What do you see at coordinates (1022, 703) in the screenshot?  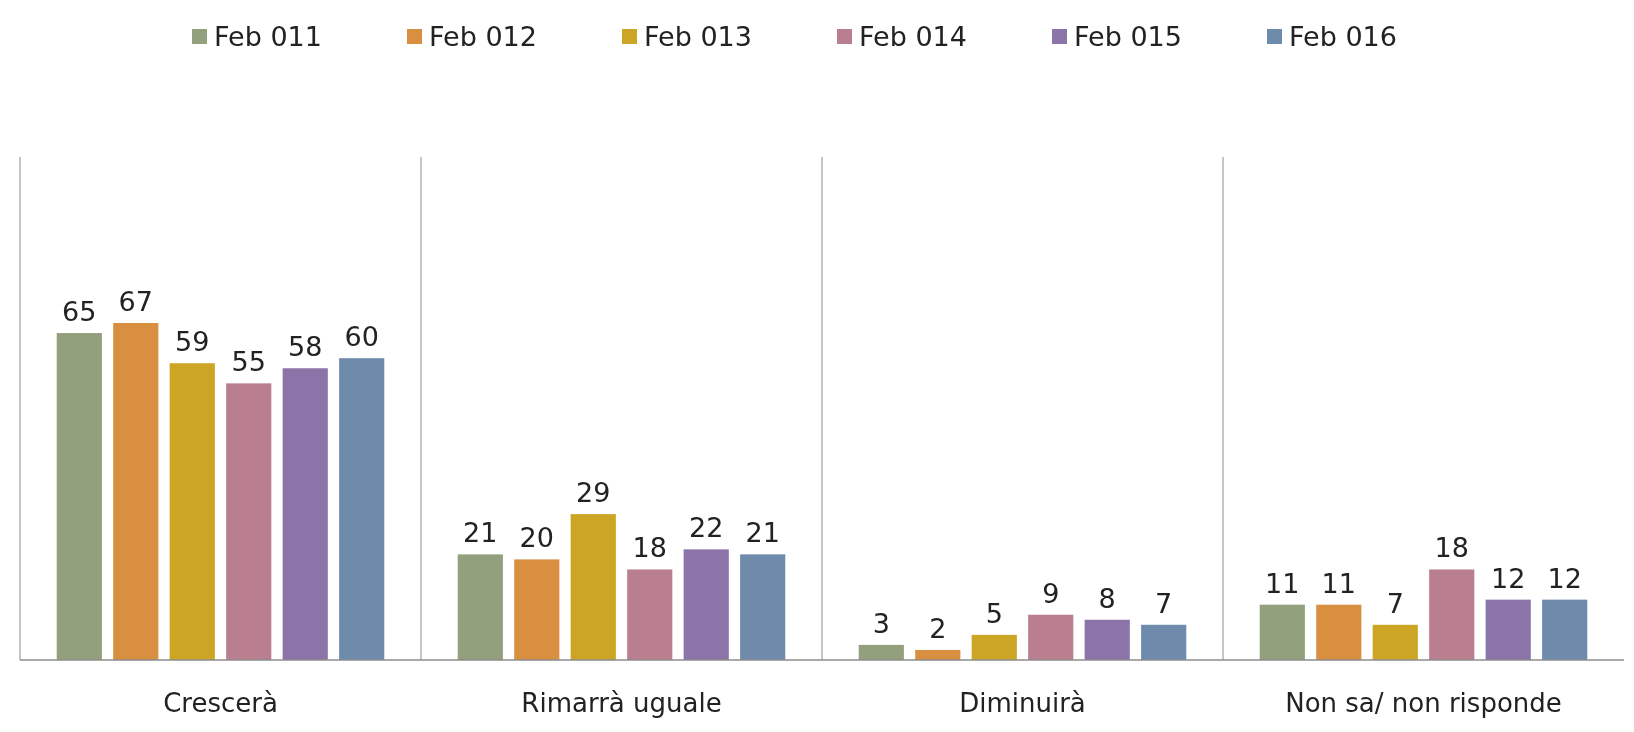 I see `x-tick-label: Diminuirà` at bounding box center [1022, 703].